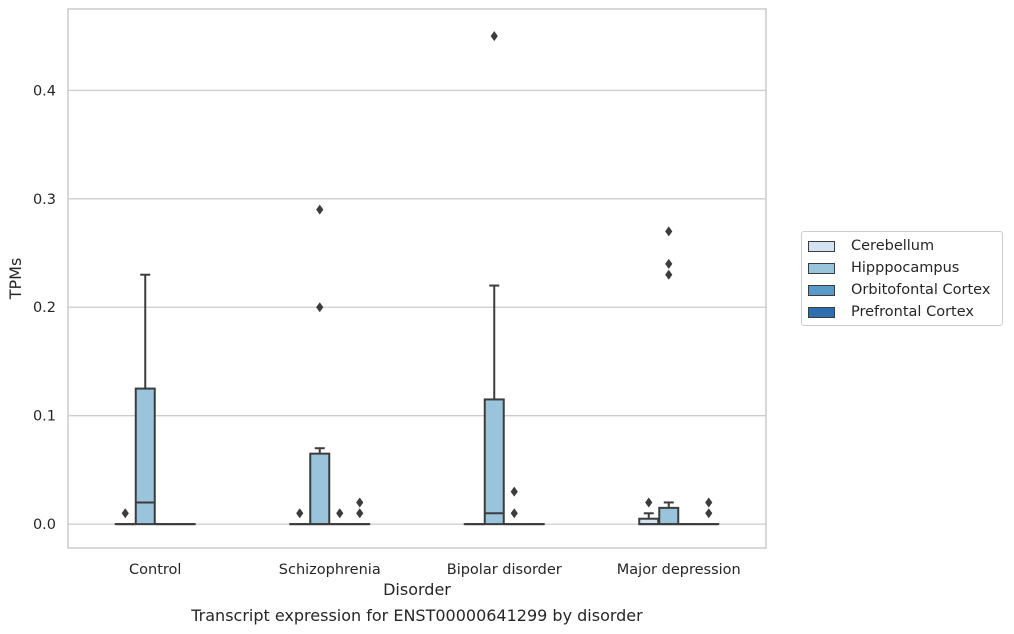 The height and width of the screenshot is (634, 1014). I want to click on y-tick-label: 0.3, so click(44, 200).